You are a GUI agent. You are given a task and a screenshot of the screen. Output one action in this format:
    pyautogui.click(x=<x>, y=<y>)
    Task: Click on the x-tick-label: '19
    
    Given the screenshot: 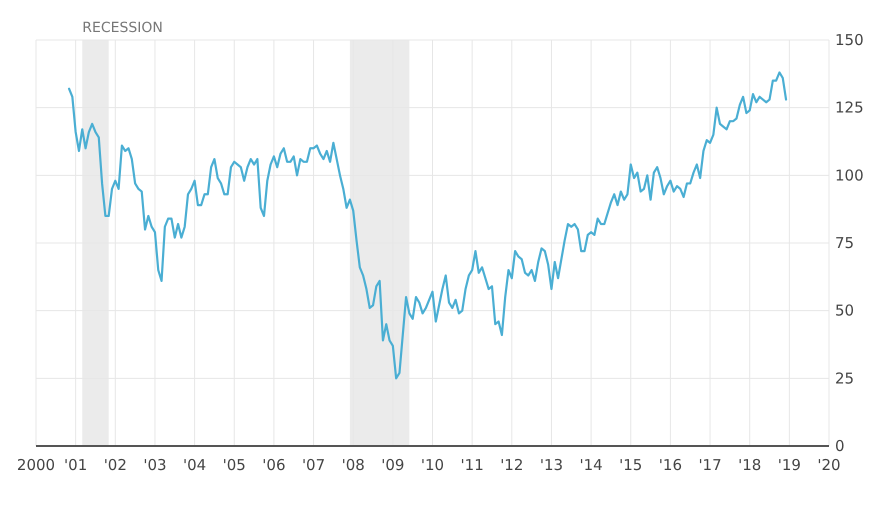 What is the action you would take?
    pyautogui.click(x=789, y=465)
    